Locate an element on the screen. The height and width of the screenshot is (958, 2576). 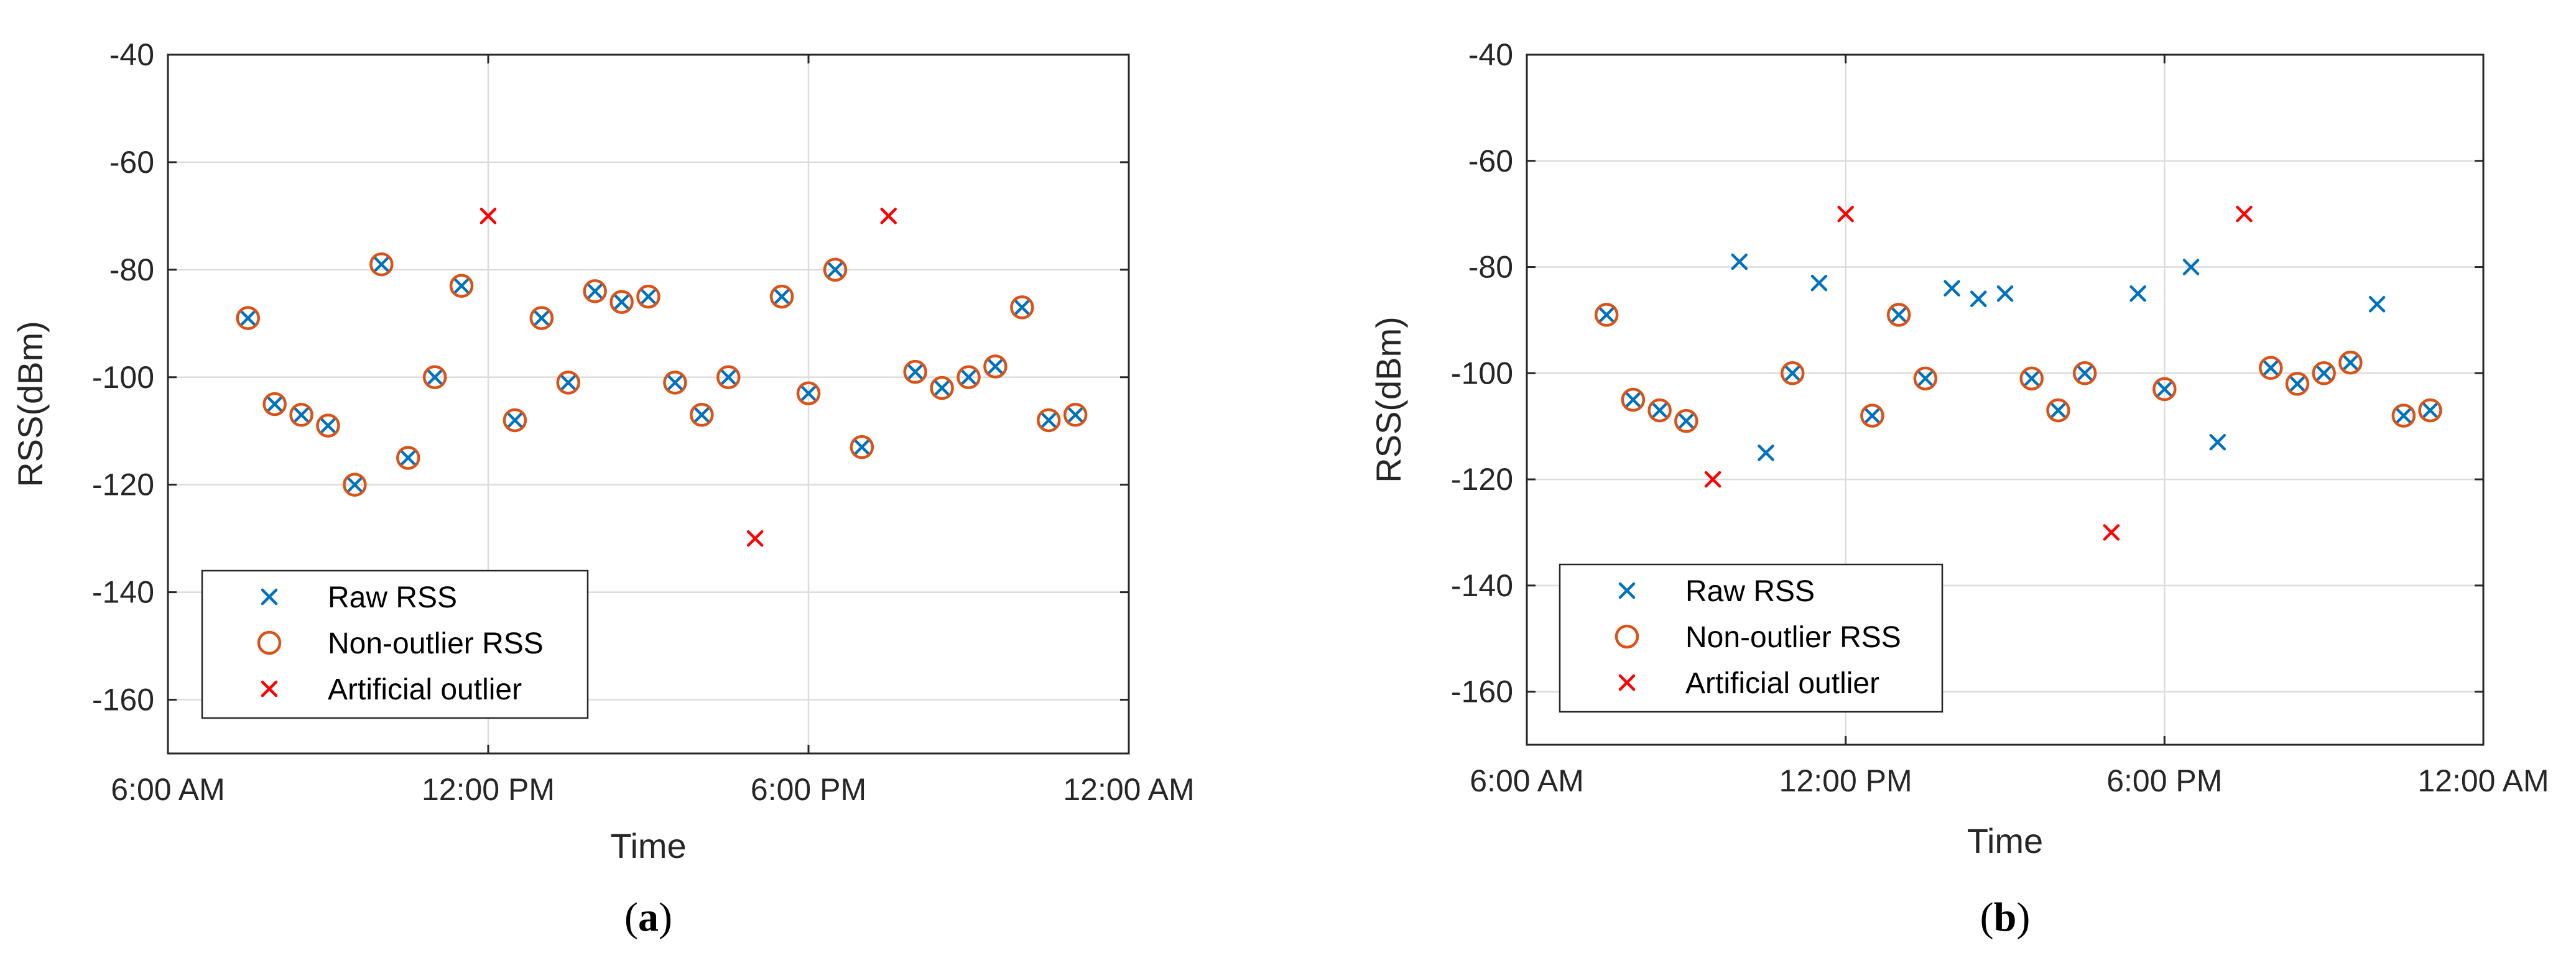
chart-b-ytick-label: -40 is located at coordinates (1491, 54).